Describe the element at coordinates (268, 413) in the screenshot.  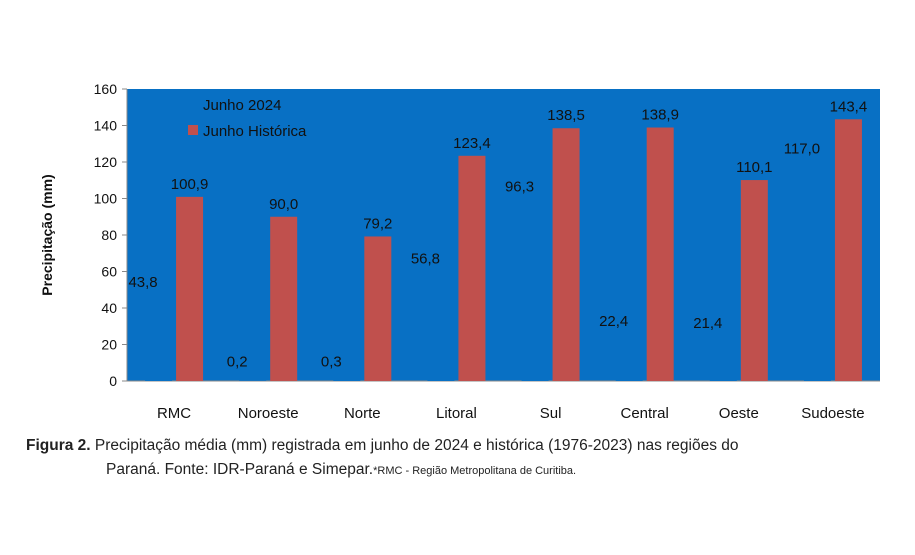
I see `x-tick-label: Noroeste` at that location.